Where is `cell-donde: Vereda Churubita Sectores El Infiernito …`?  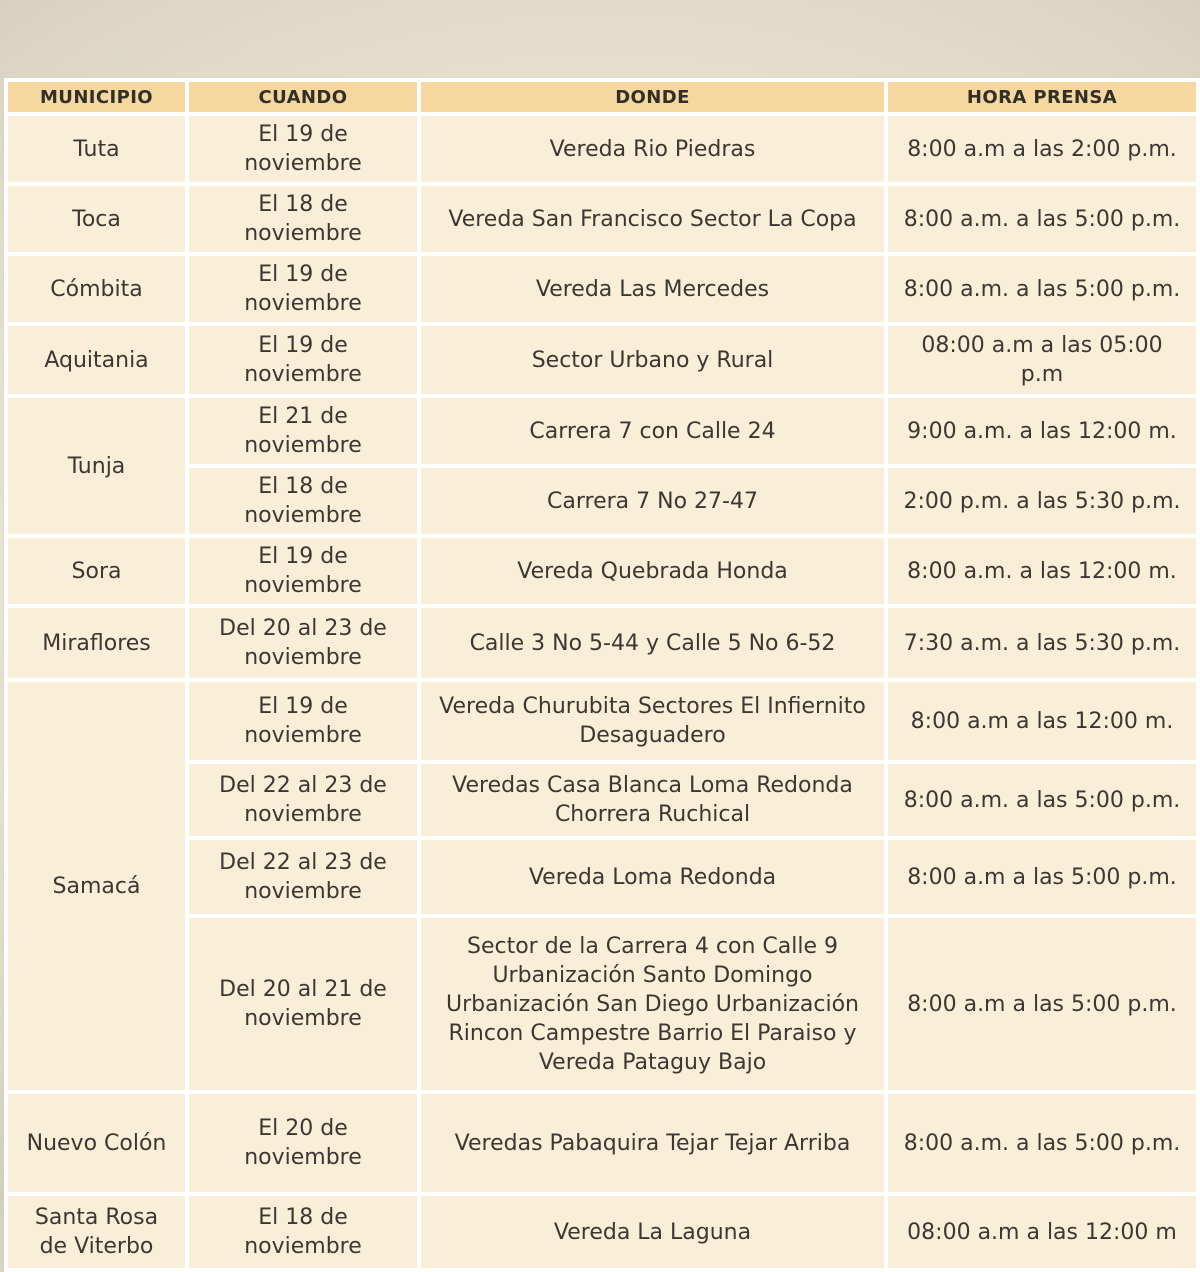
cell-donde: Vereda Churubita Sectores El Infiernito … is located at coordinates (652, 721).